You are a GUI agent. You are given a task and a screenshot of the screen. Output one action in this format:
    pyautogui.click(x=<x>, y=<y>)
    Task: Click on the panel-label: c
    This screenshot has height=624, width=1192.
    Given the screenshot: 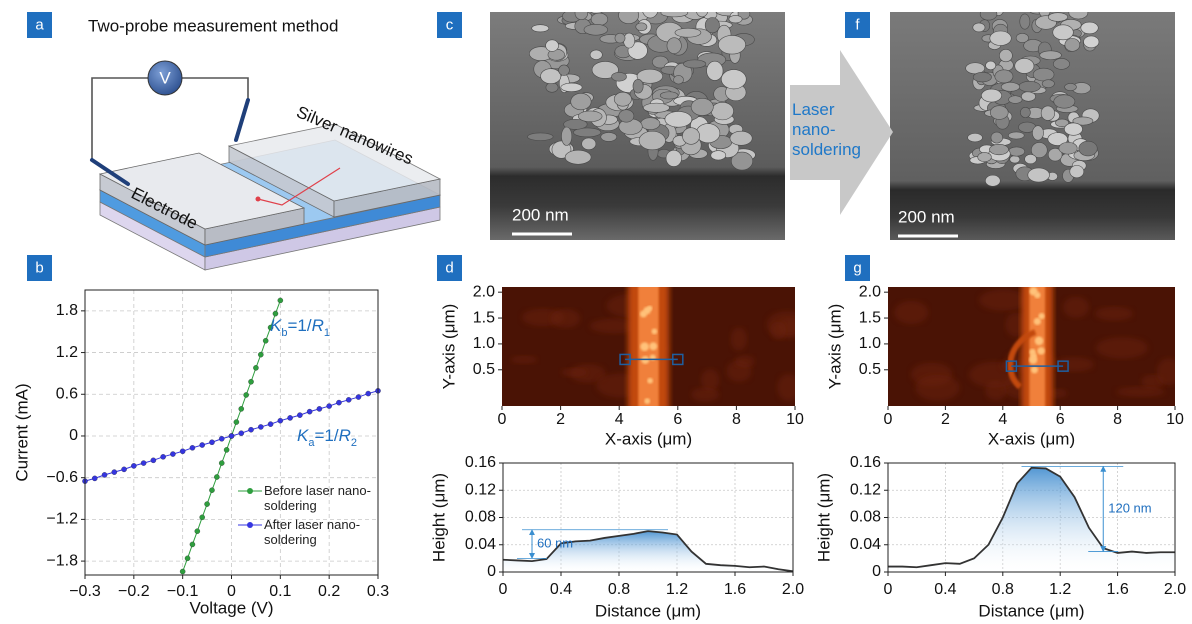 What is the action you would take?
    pyautogui.click(x=450, y=24)
    